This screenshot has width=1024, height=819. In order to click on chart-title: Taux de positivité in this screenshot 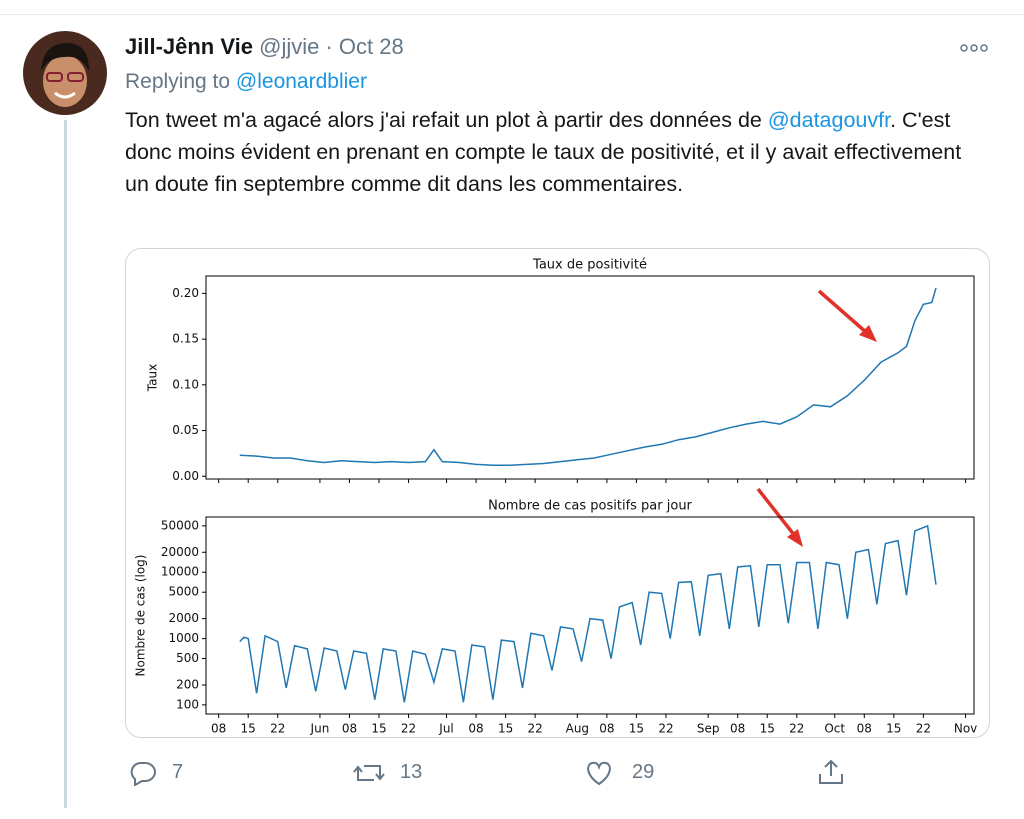, I will do `click(589, 265)`.